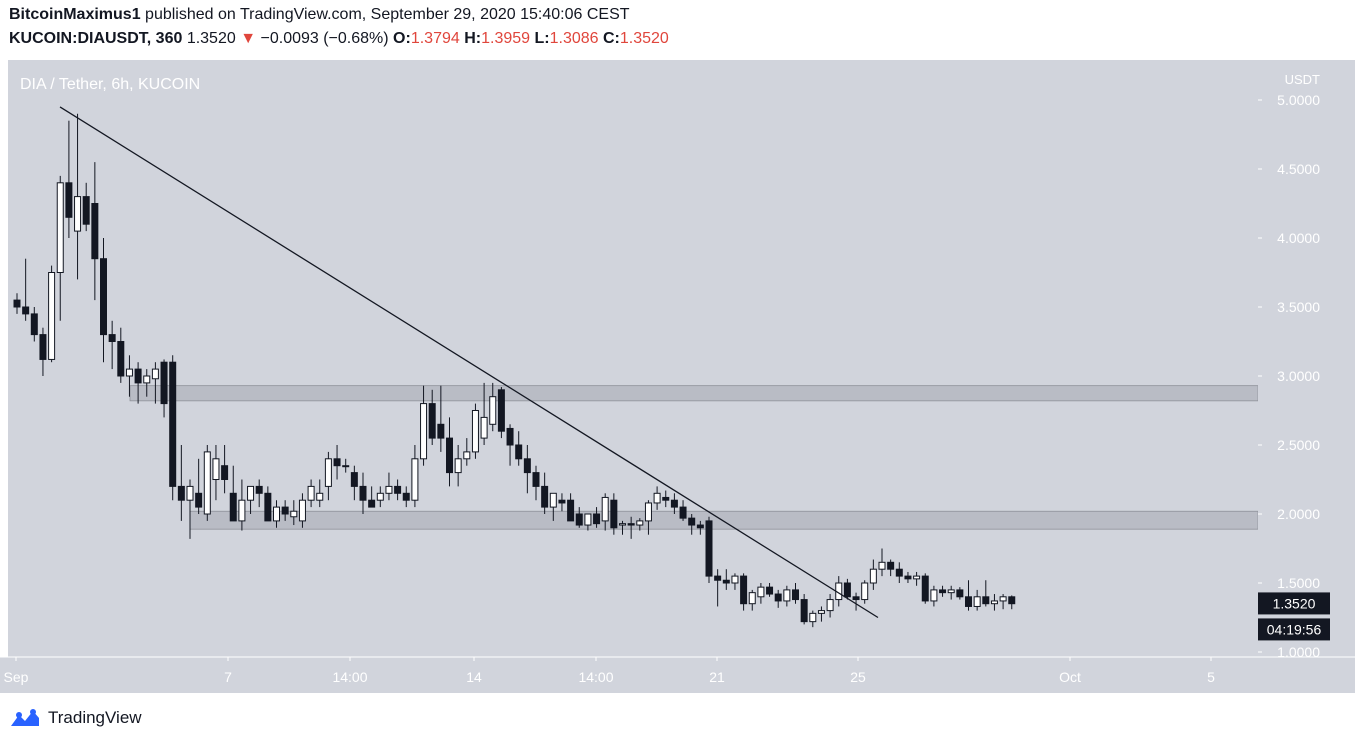 This screenshot has height=744, width=1355. Describe the element at coordinates (75, 14) in the screenshot. I see `author-name: BitcoinMaximus1` at that location.